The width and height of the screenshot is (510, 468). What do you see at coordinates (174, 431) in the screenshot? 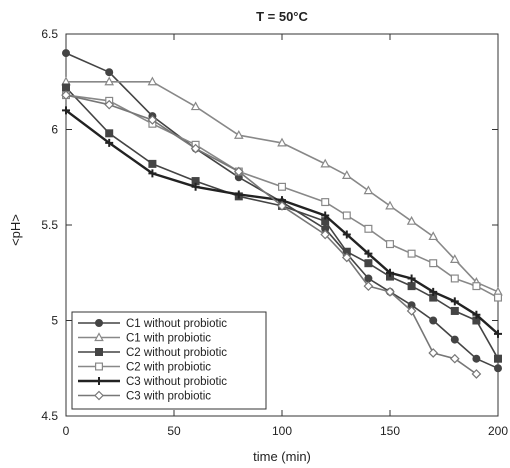
I see `x-tick-label: 50` at bounding box center [174, 431].